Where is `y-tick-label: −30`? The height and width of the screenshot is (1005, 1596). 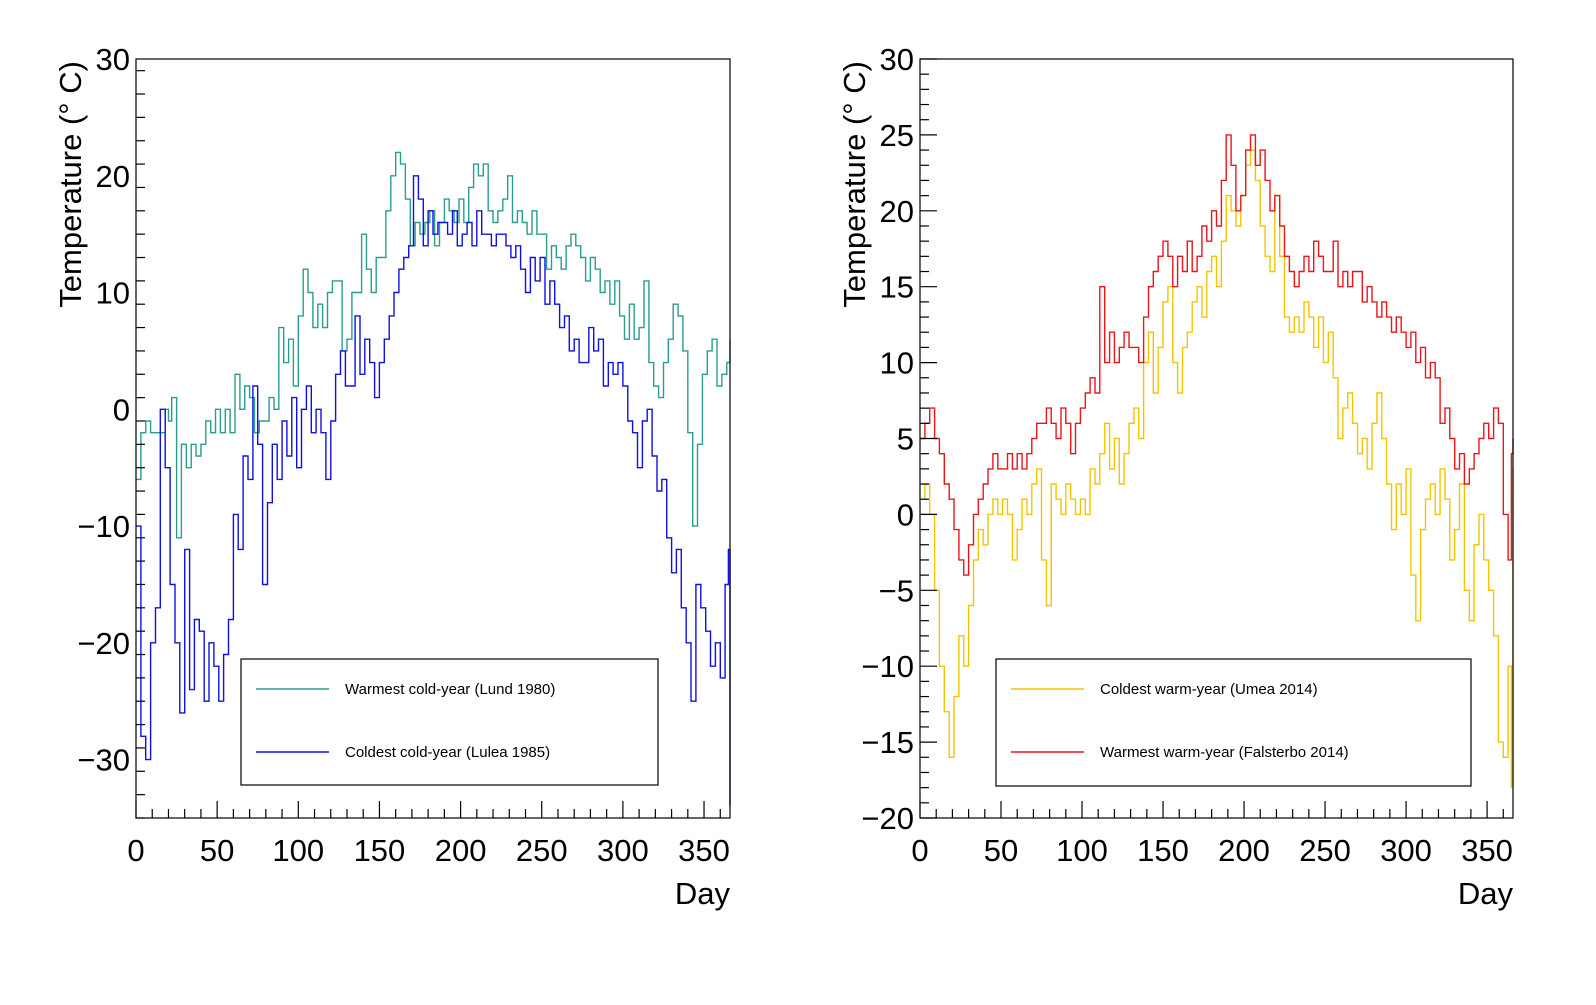
y-tick-label: −30 is located at coordinates (103, 760).